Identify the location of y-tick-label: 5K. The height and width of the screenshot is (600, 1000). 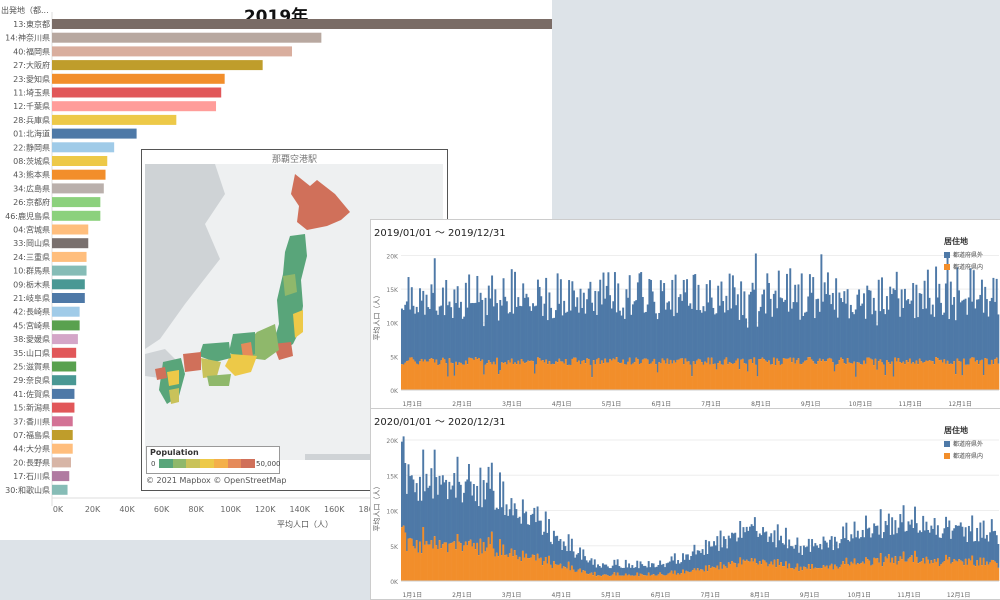
(394, 357).